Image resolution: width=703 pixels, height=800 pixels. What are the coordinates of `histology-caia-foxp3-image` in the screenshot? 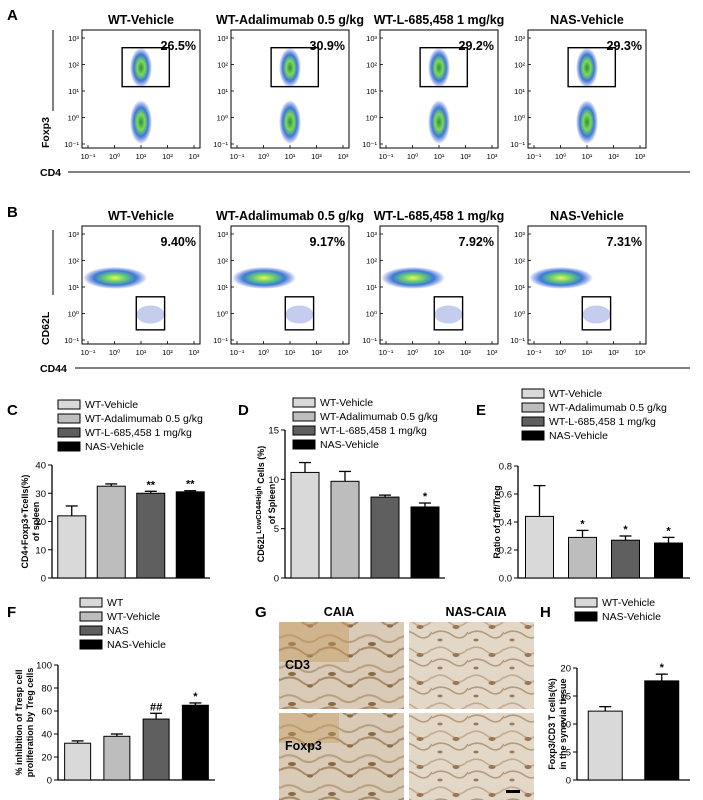 It's located at (341, 756).